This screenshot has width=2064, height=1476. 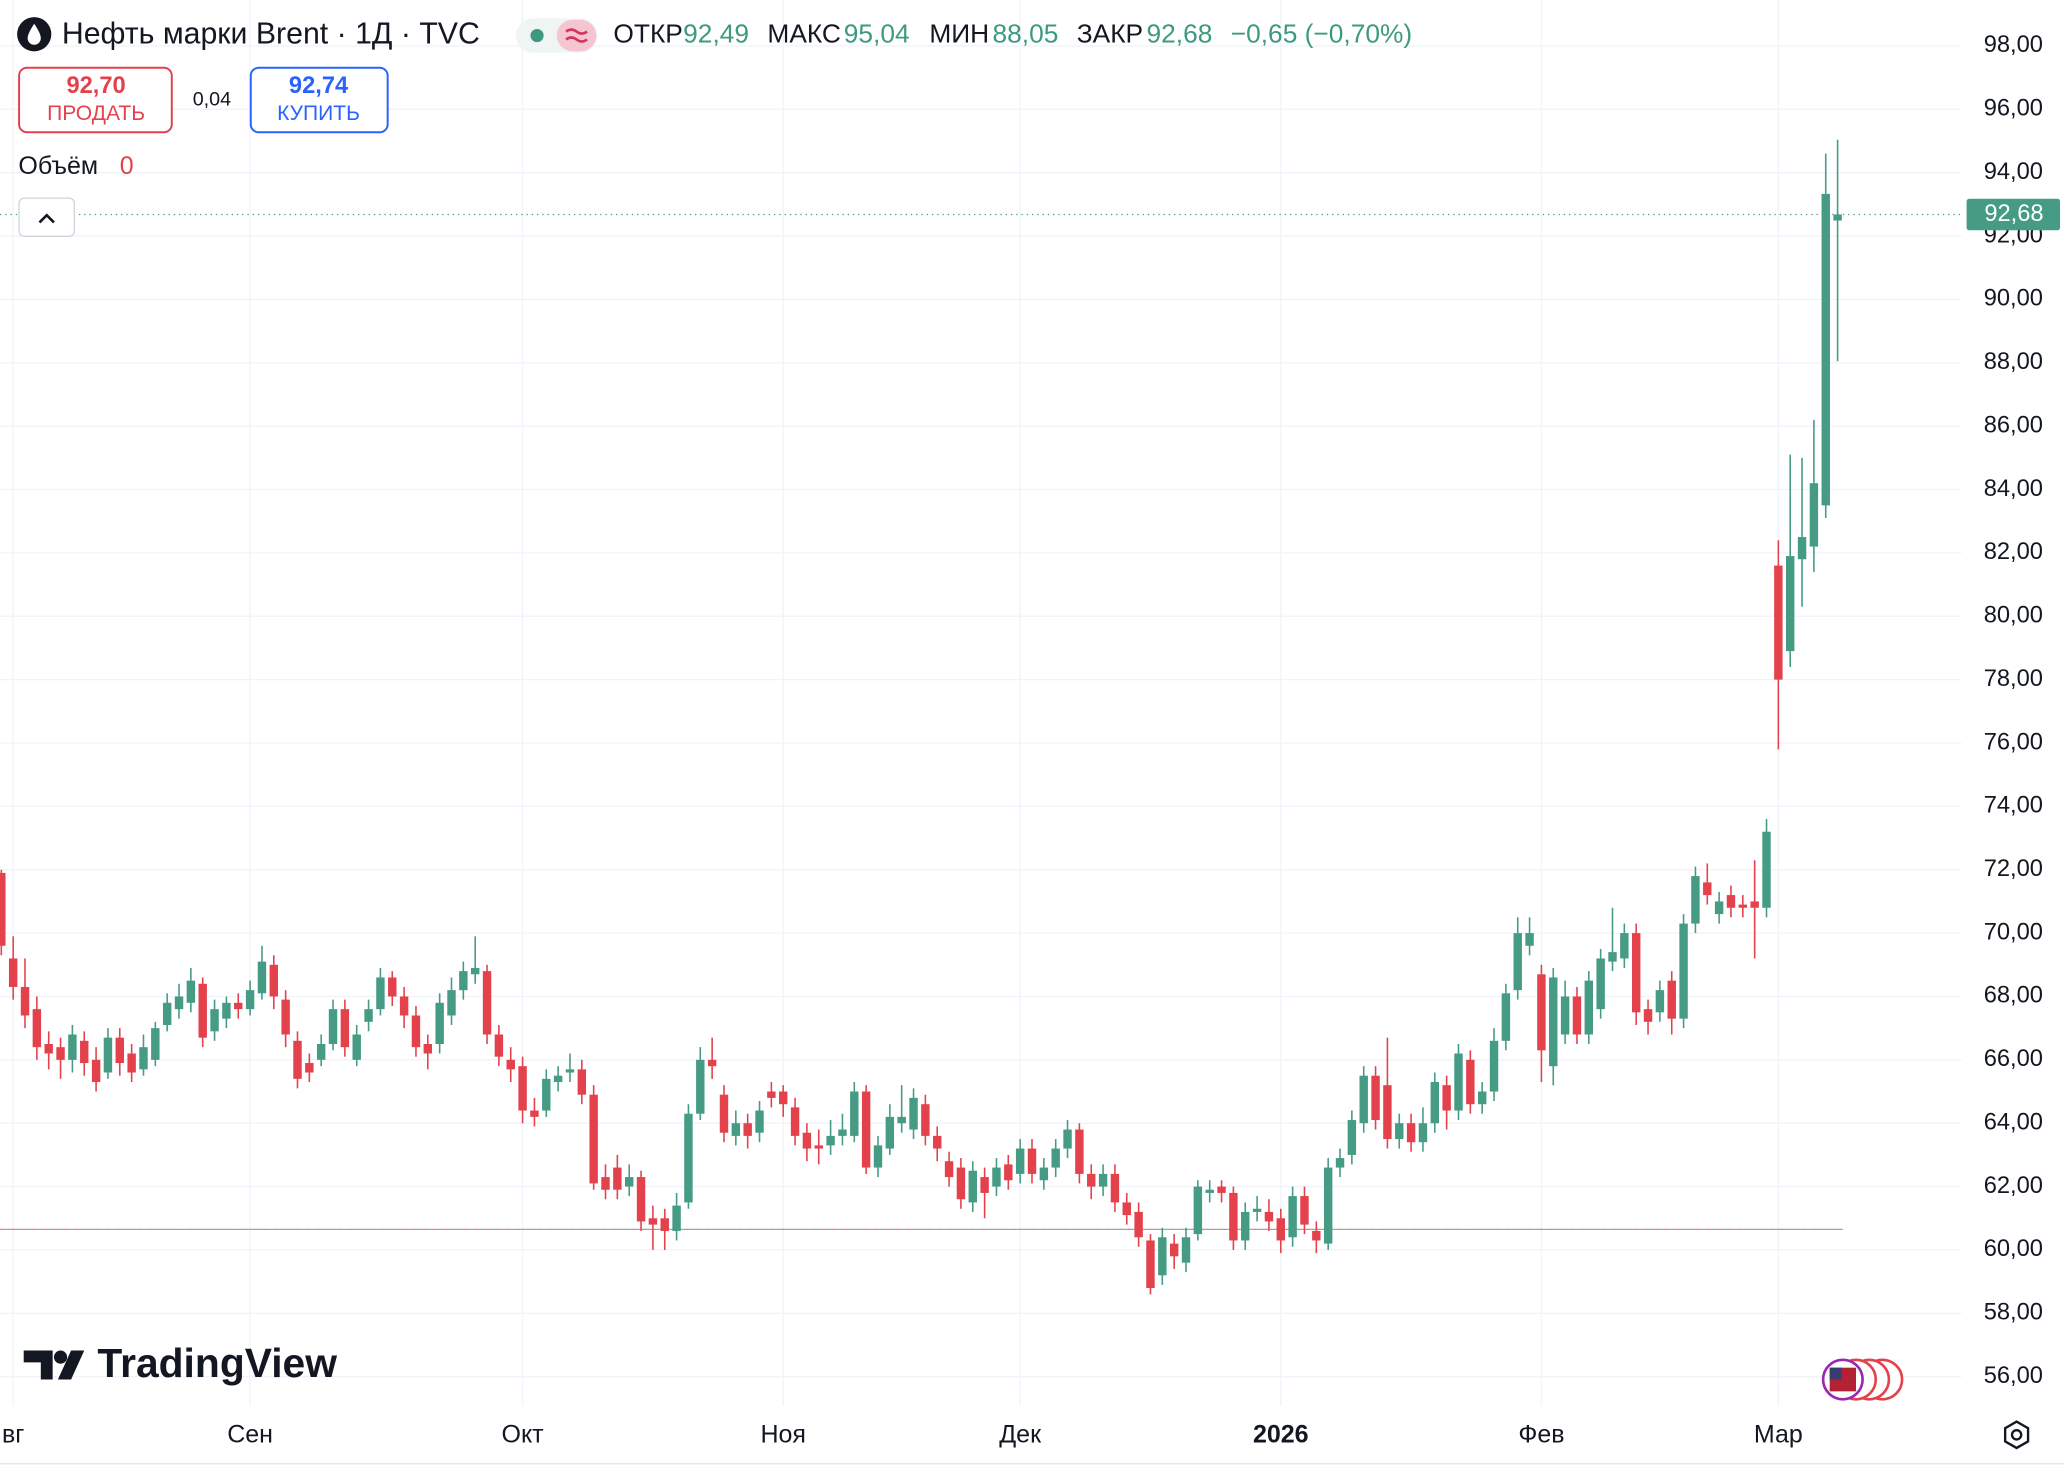 What do you see at coordinates (2013, 1376) in the screenshot?
I see `y-tick-label: 56,00` at bounding box center [2013, 1376].